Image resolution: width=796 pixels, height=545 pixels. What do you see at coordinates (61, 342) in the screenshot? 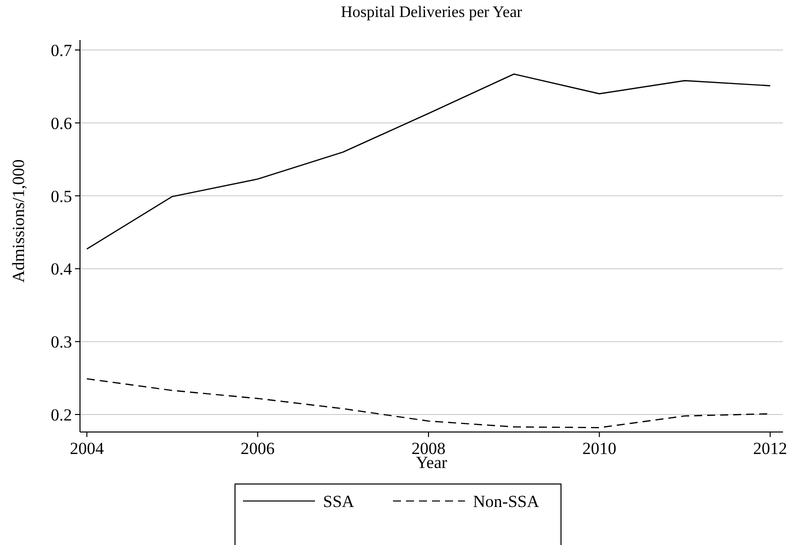
I see `y-tick-label: 0.3` at bounding box center [61, 342].